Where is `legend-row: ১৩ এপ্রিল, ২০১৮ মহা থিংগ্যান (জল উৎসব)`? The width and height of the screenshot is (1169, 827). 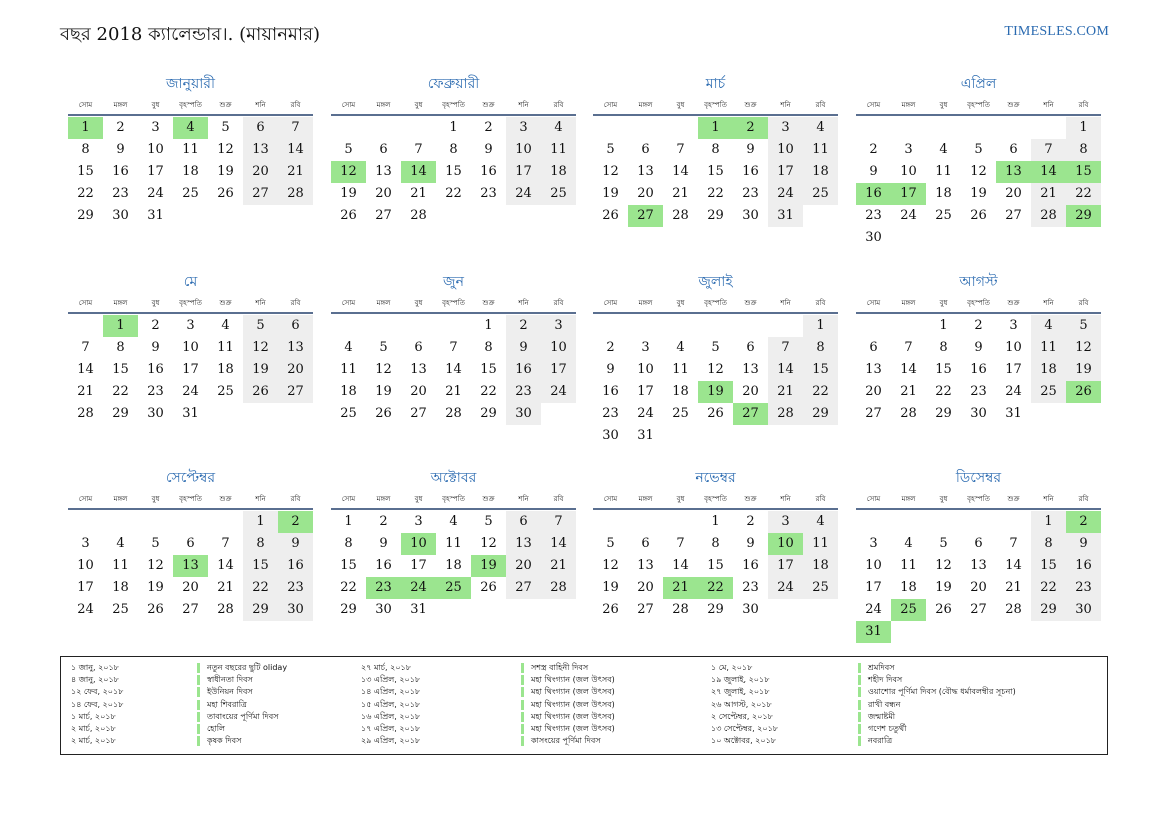
legend-row: ১৩ এপ্রিল, ২০১৮ মহা থিংগ্যান (জল উৎসব) is located at coordinates (581, 680).